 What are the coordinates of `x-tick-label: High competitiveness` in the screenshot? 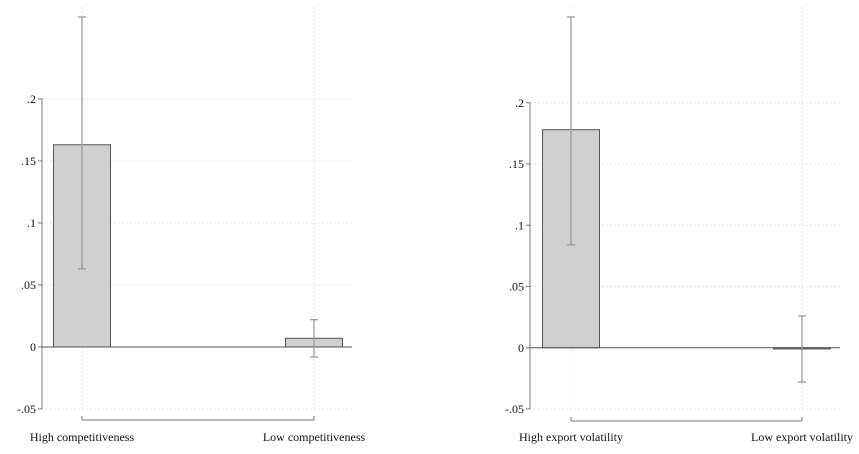 It's located at (82, 437).